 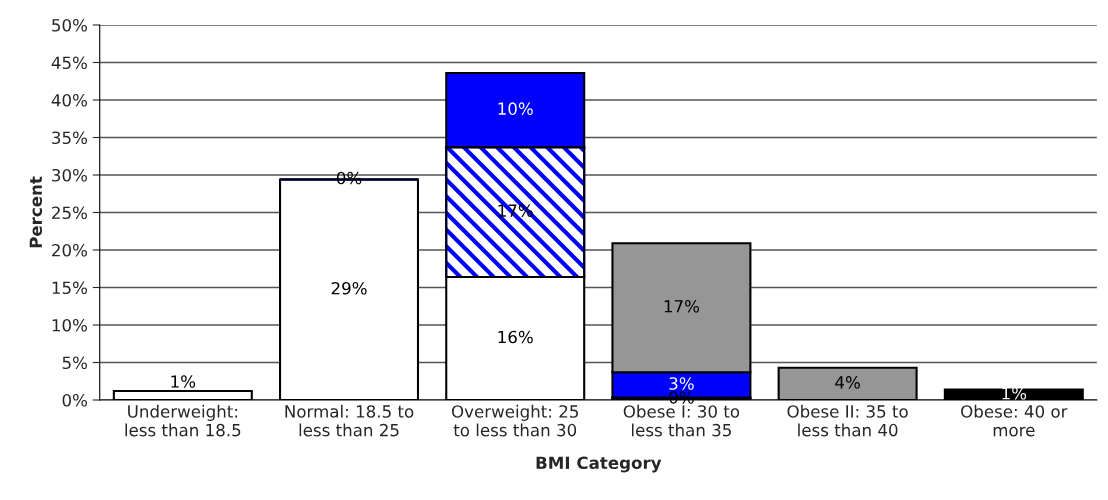 I want to click on y-tick-label: 15%, so click(x=69, y=288).